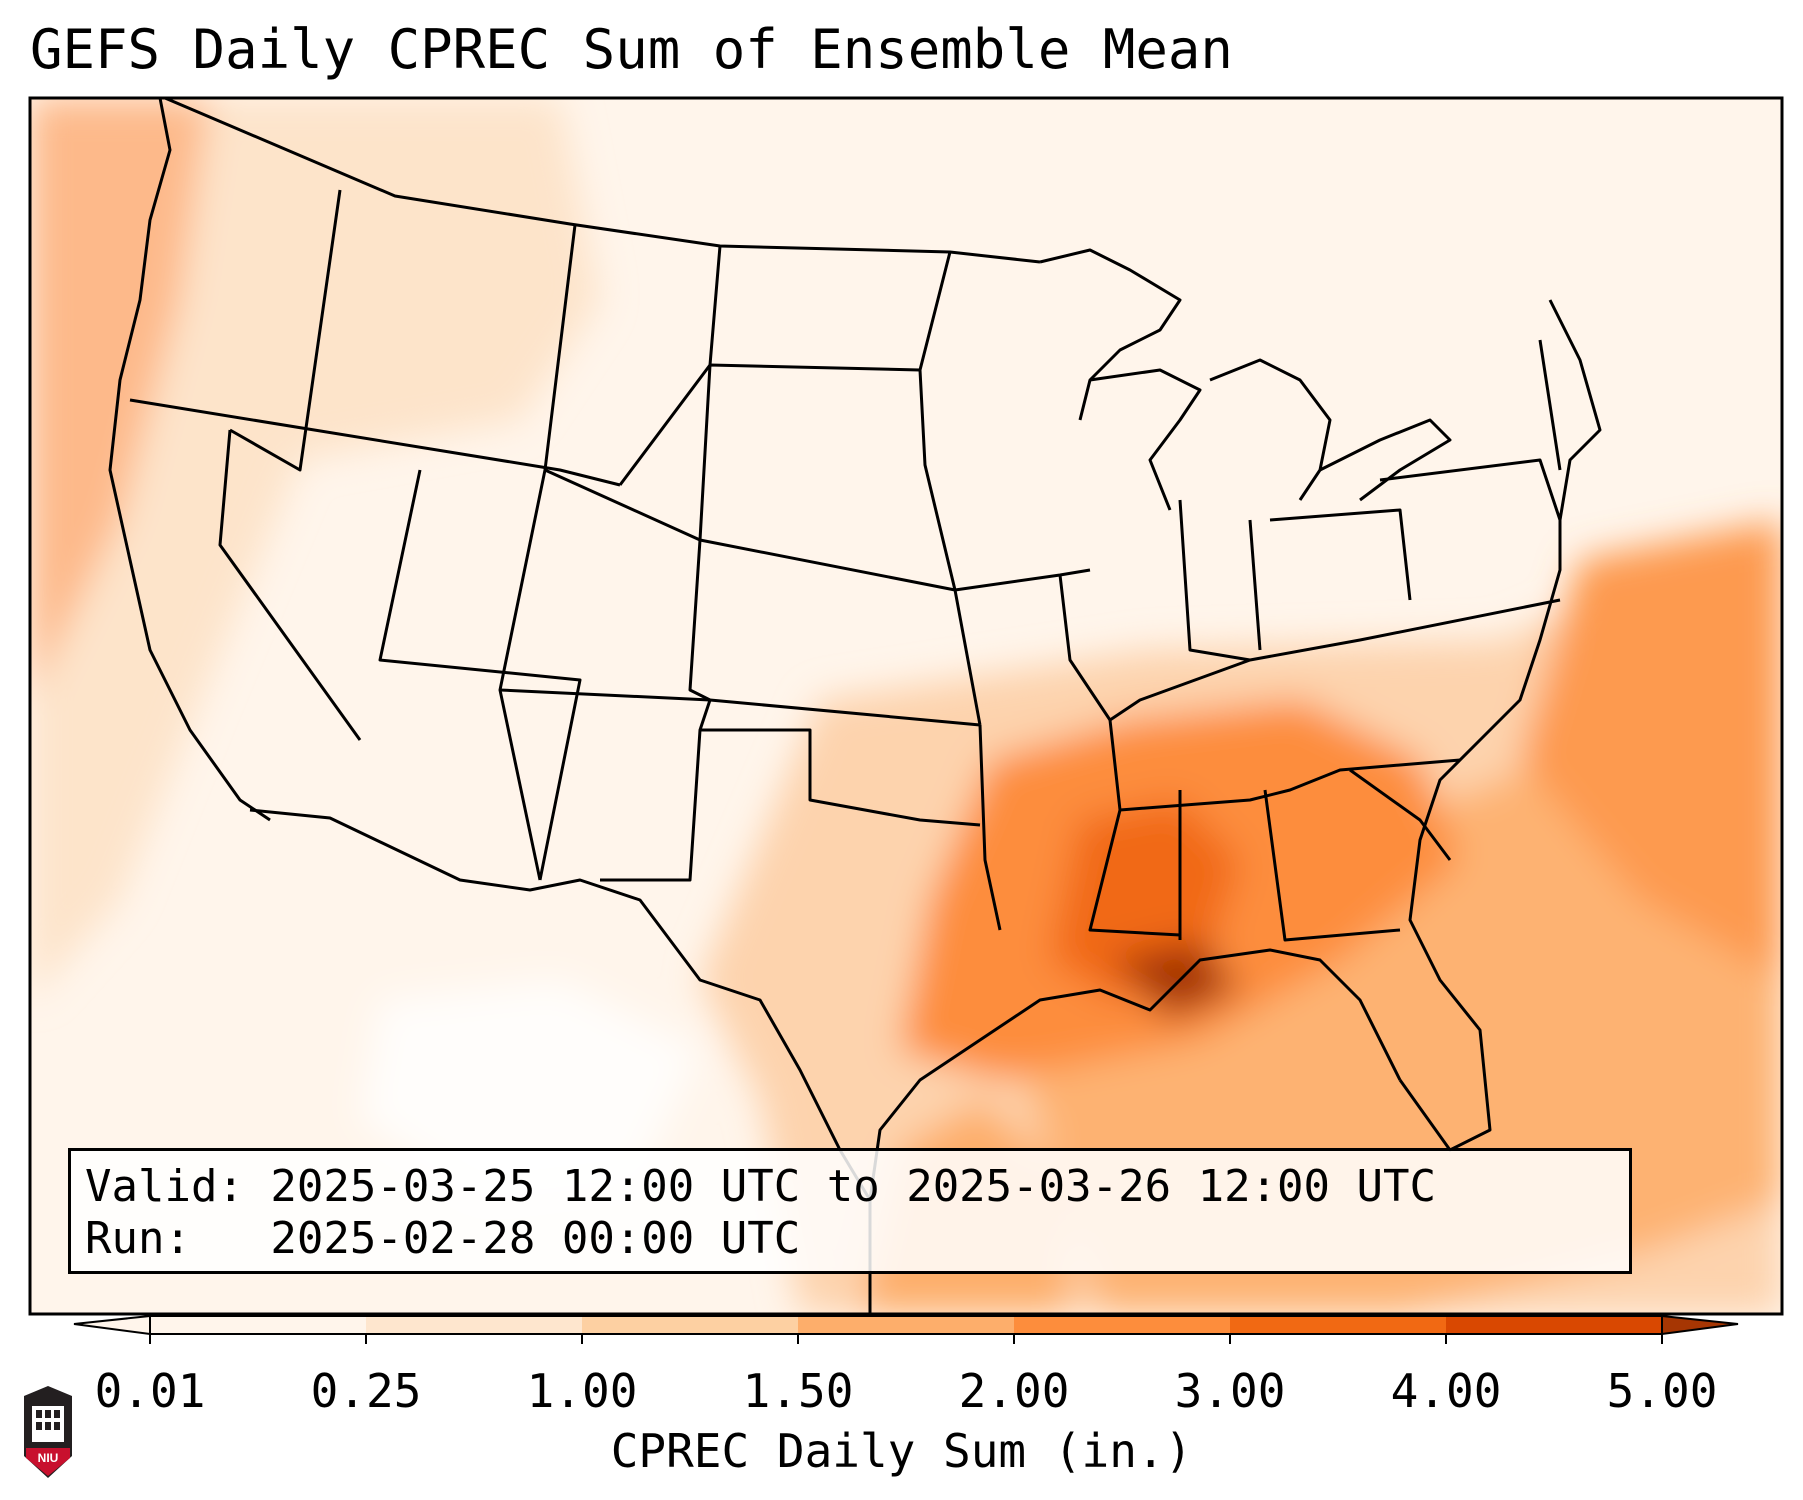  Describe the element at coordinates (1662, 1391) in the screenshot. I see `colorbar-tick-label: 5.00` at that location.